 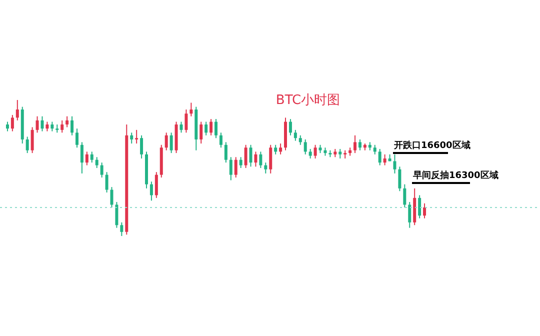 I want to click on chart-title: BTC小时图, so click(x=308, y=100).